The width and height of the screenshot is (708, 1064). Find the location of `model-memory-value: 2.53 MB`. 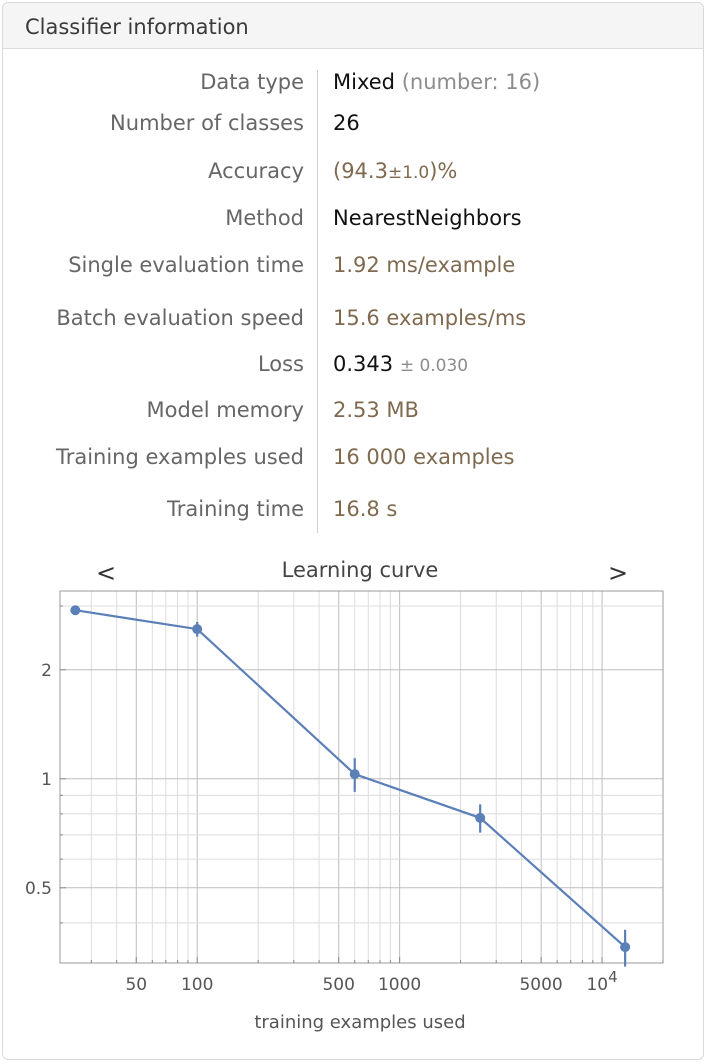

model-memory-value: 2.53 MB is located at coordinates (376, 410).